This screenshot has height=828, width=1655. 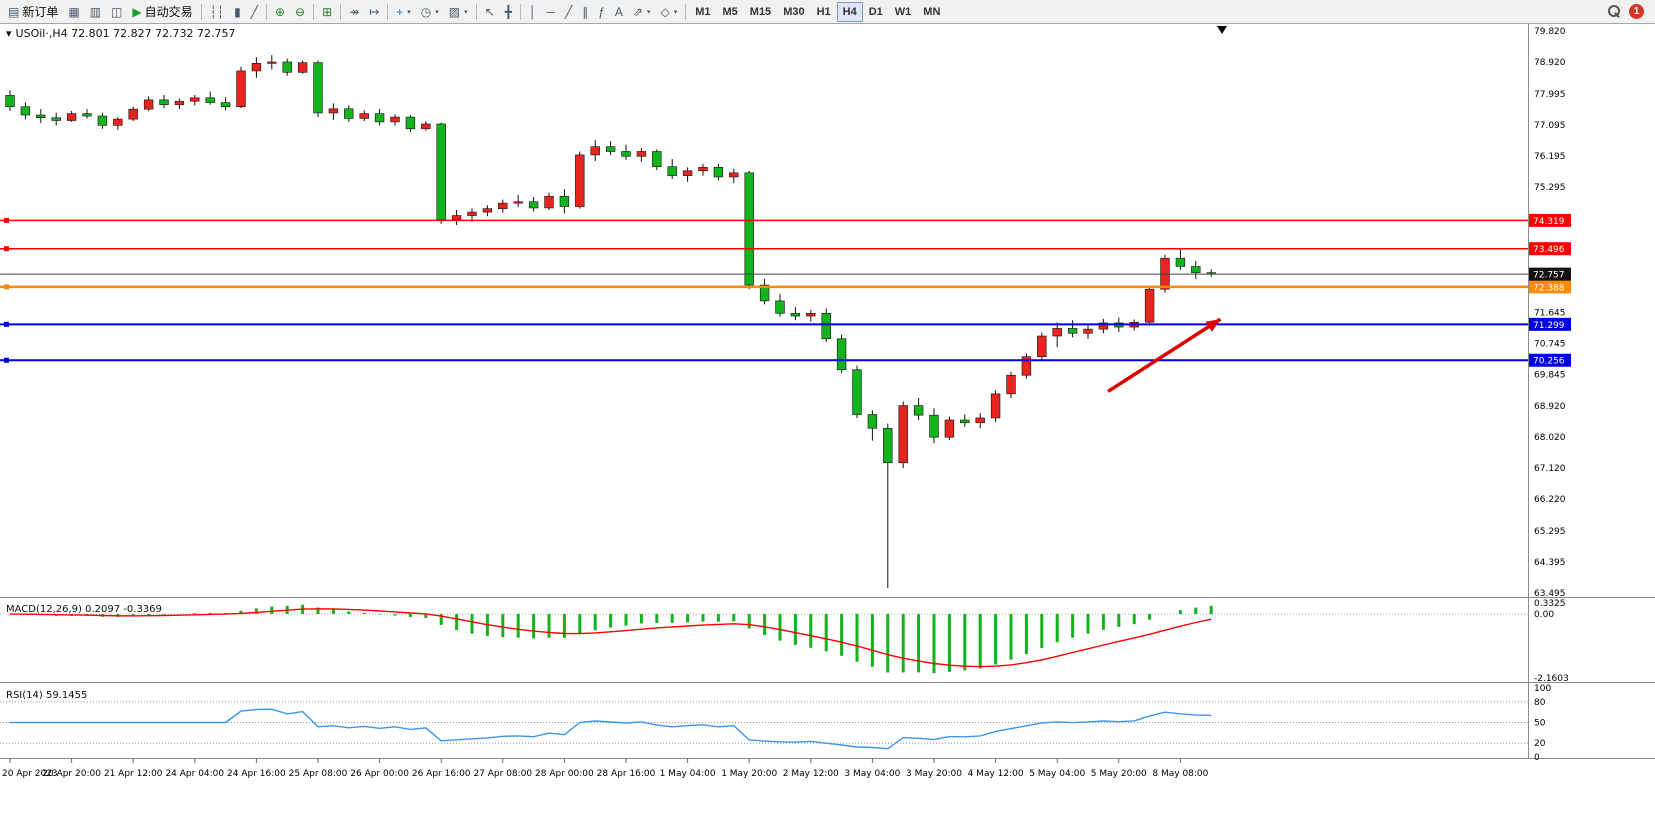 I want to click on rsi-panel, so click(x=764, y=725).